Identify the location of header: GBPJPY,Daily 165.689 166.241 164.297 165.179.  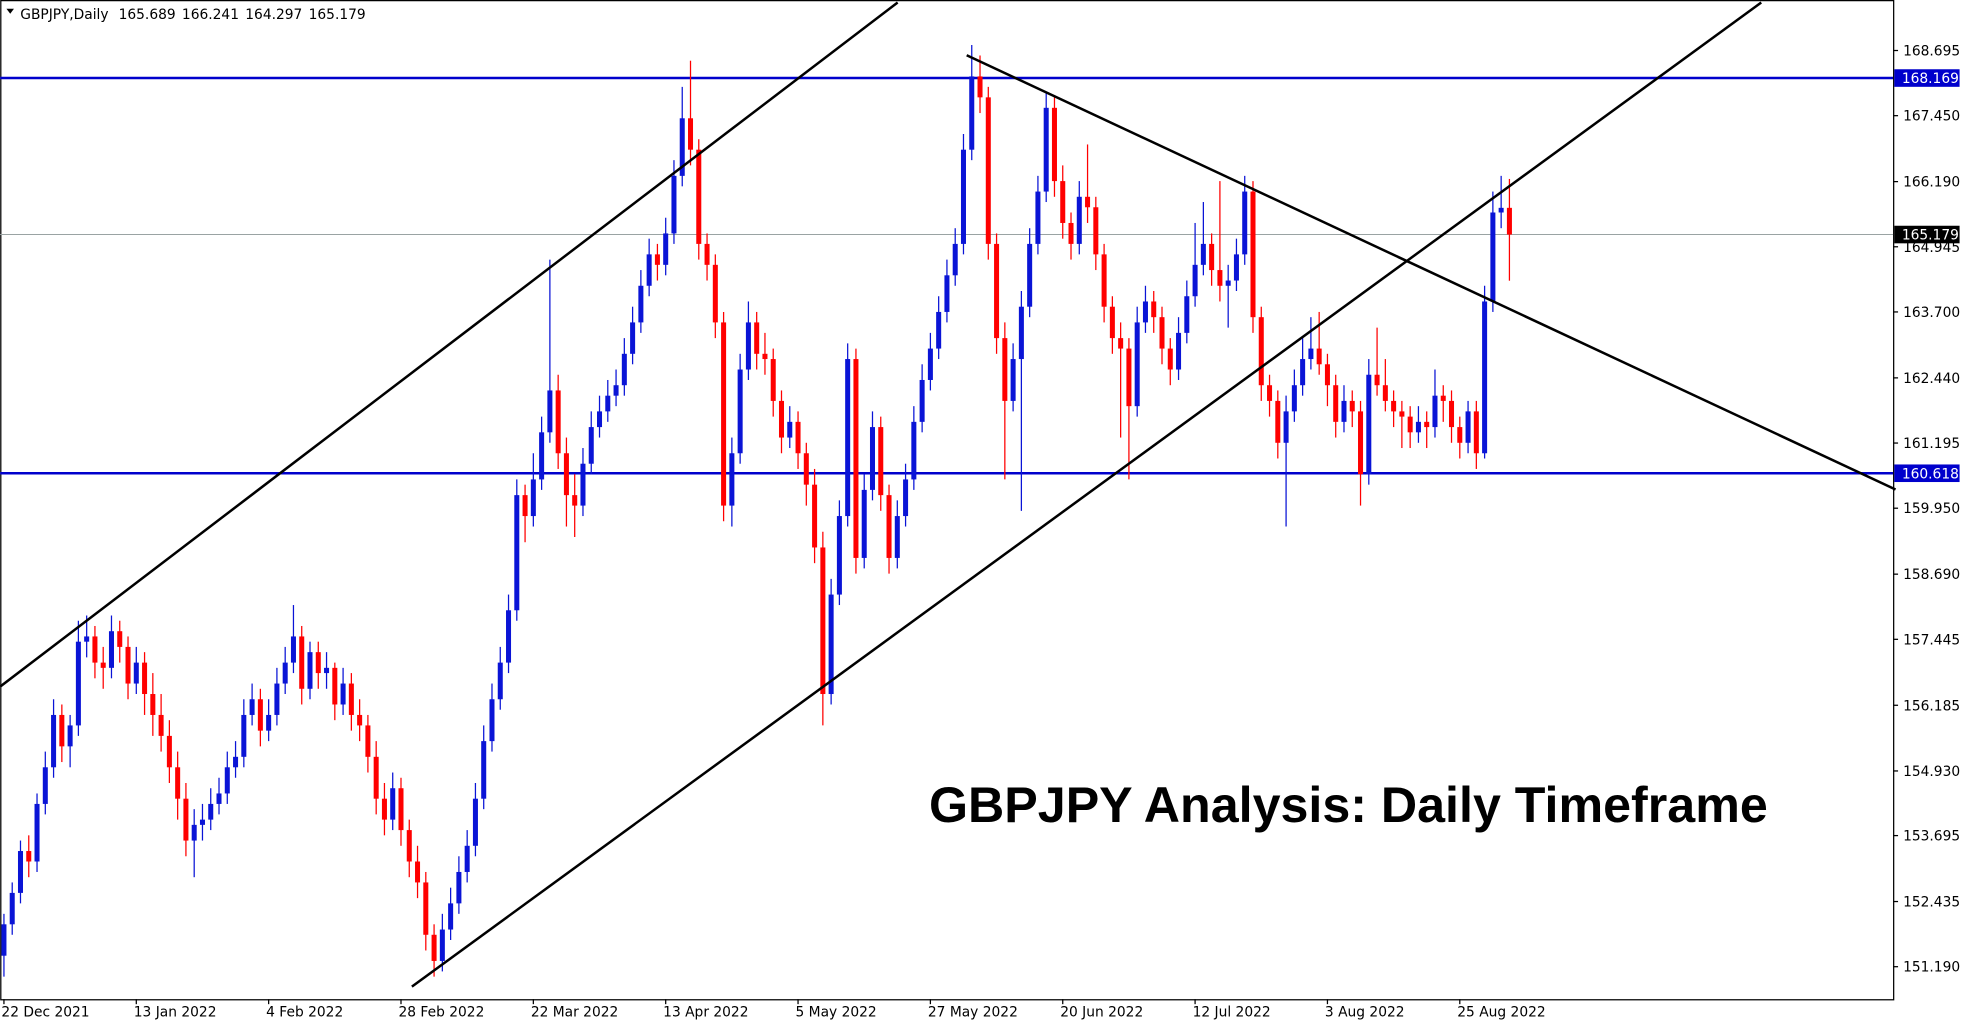
(192, 15).